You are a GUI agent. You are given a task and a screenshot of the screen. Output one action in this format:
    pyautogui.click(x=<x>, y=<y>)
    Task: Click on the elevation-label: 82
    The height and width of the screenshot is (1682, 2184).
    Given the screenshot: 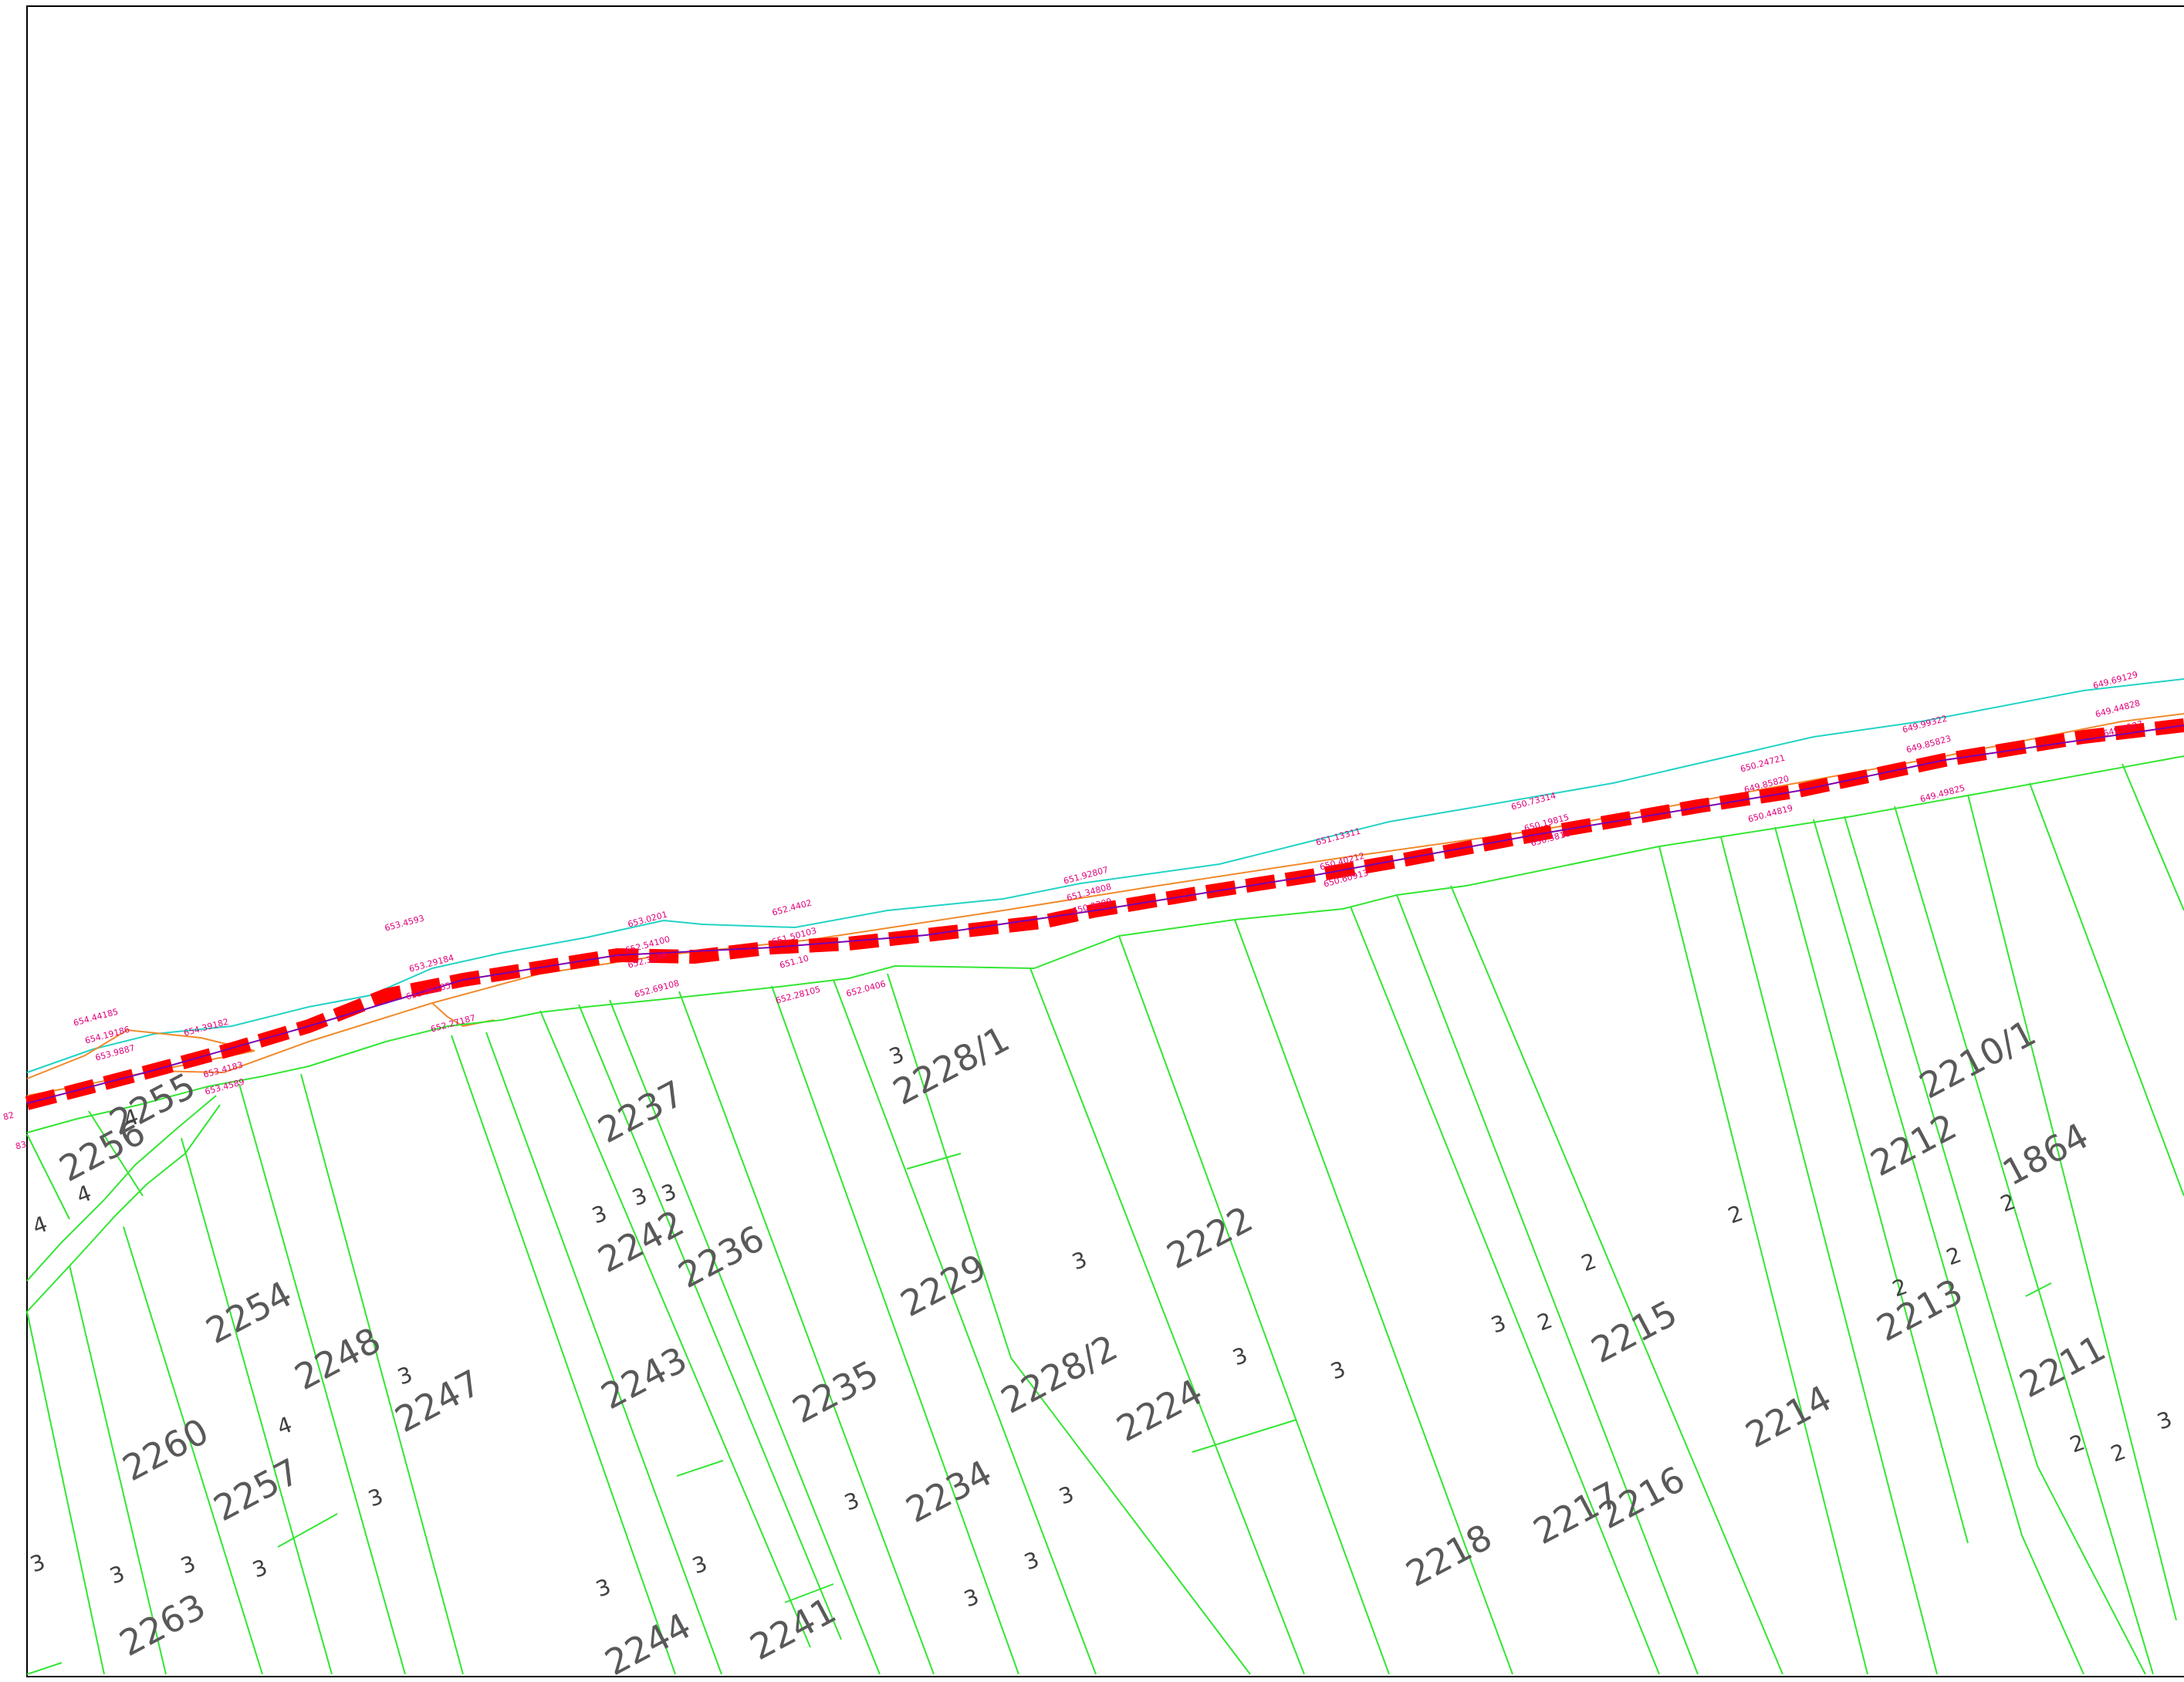 What is the action you would take?
    pyautogui.click(x=8, y=1116)
    